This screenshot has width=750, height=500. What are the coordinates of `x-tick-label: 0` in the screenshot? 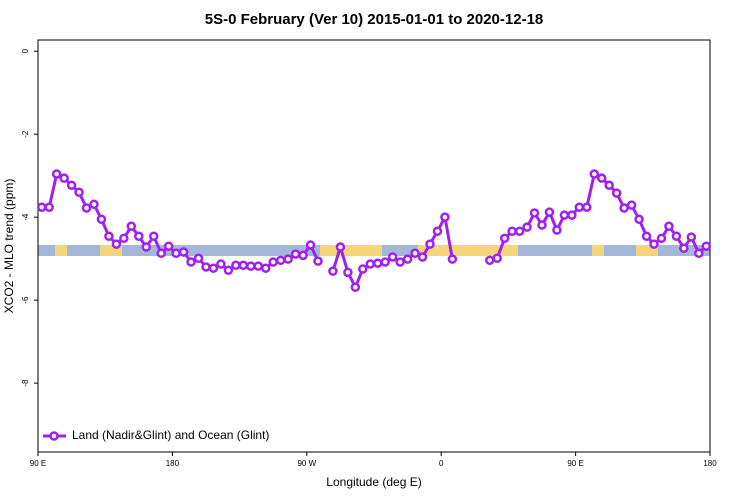 It's located at (441, 463).